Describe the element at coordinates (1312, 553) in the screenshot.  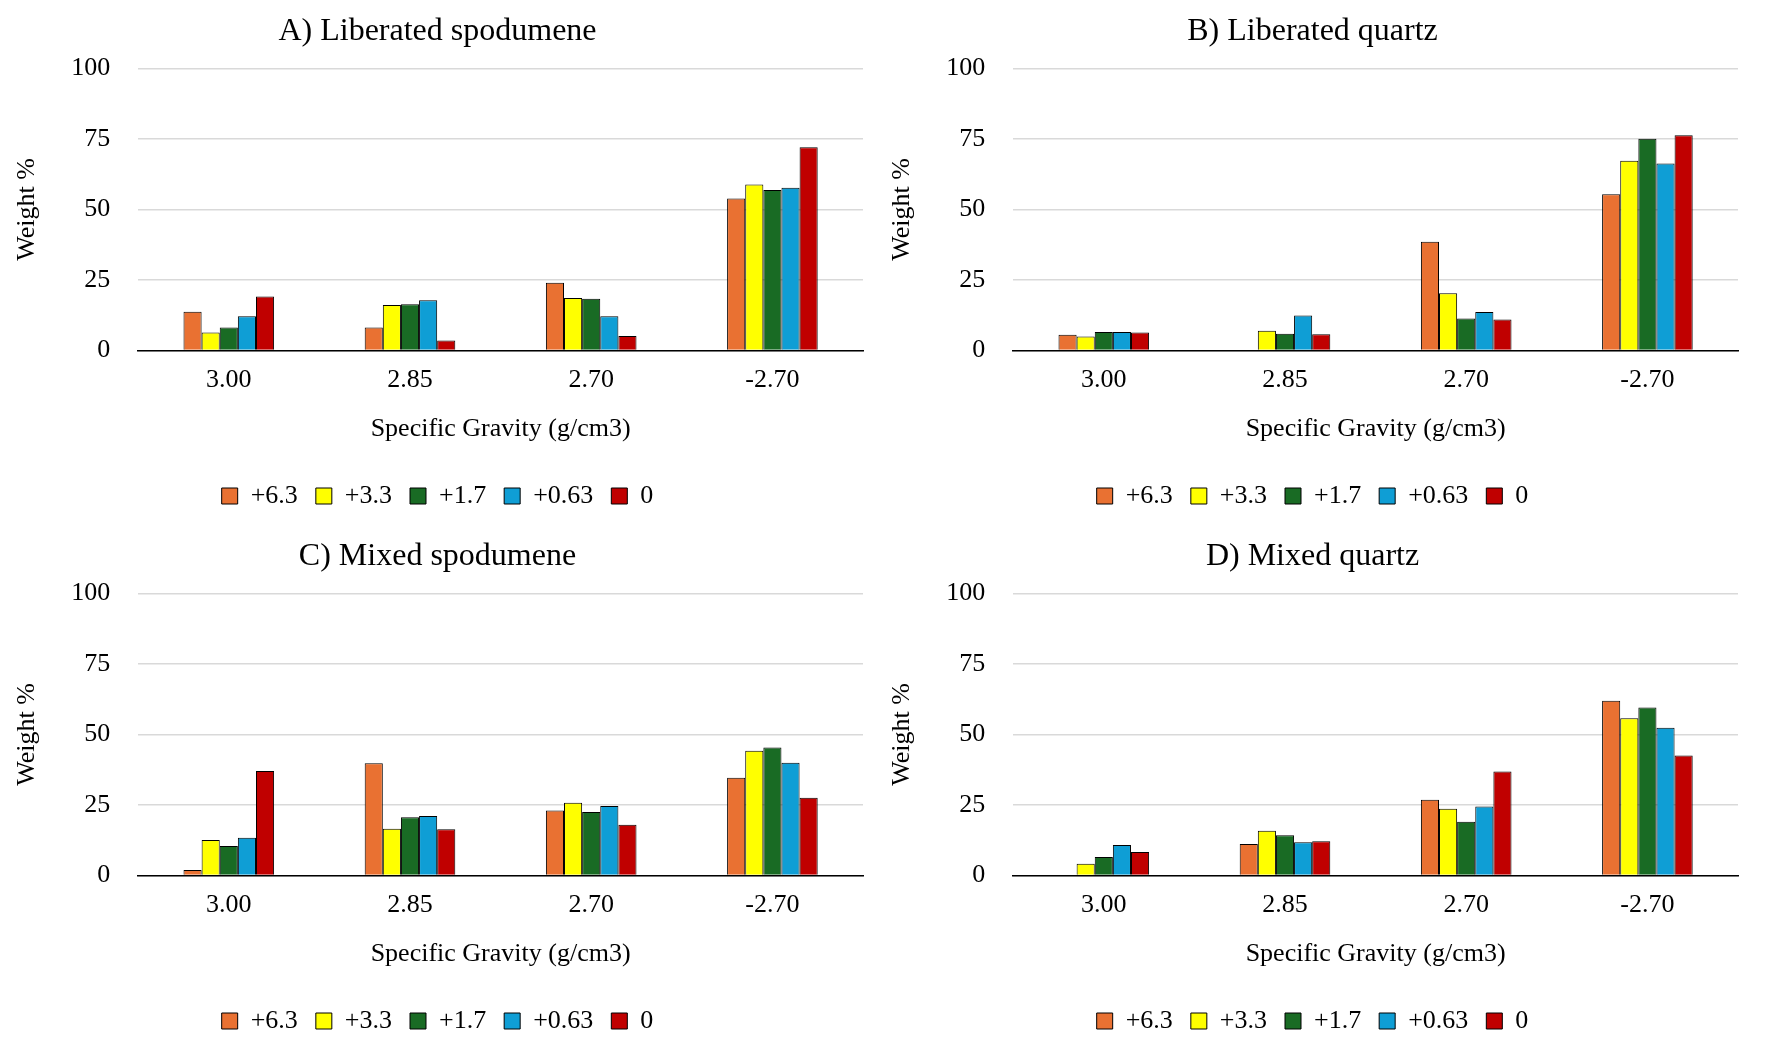
I see `chart-title: D) Mixed quartz` at that location.